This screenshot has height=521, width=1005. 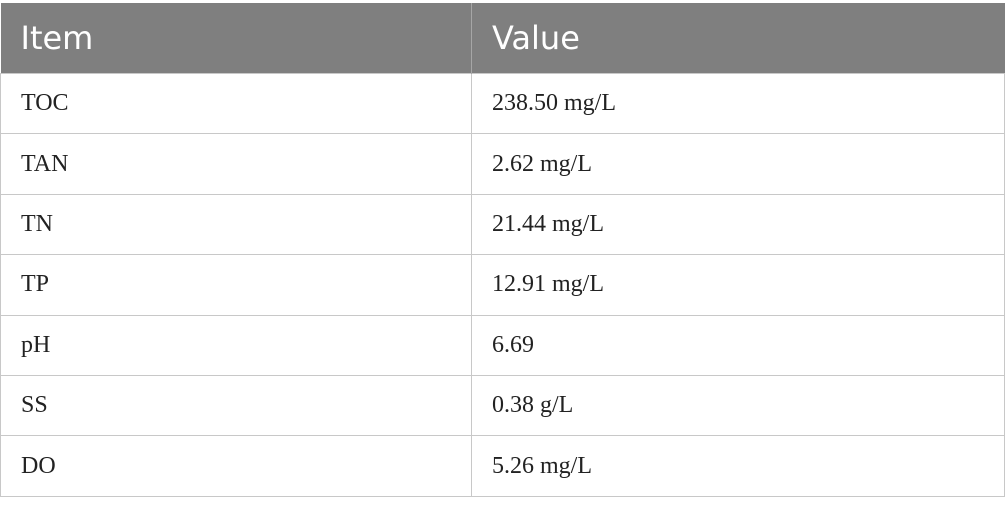 I want to click on table-row: DO 5.26 mg/L, so click(x=502, y=466).